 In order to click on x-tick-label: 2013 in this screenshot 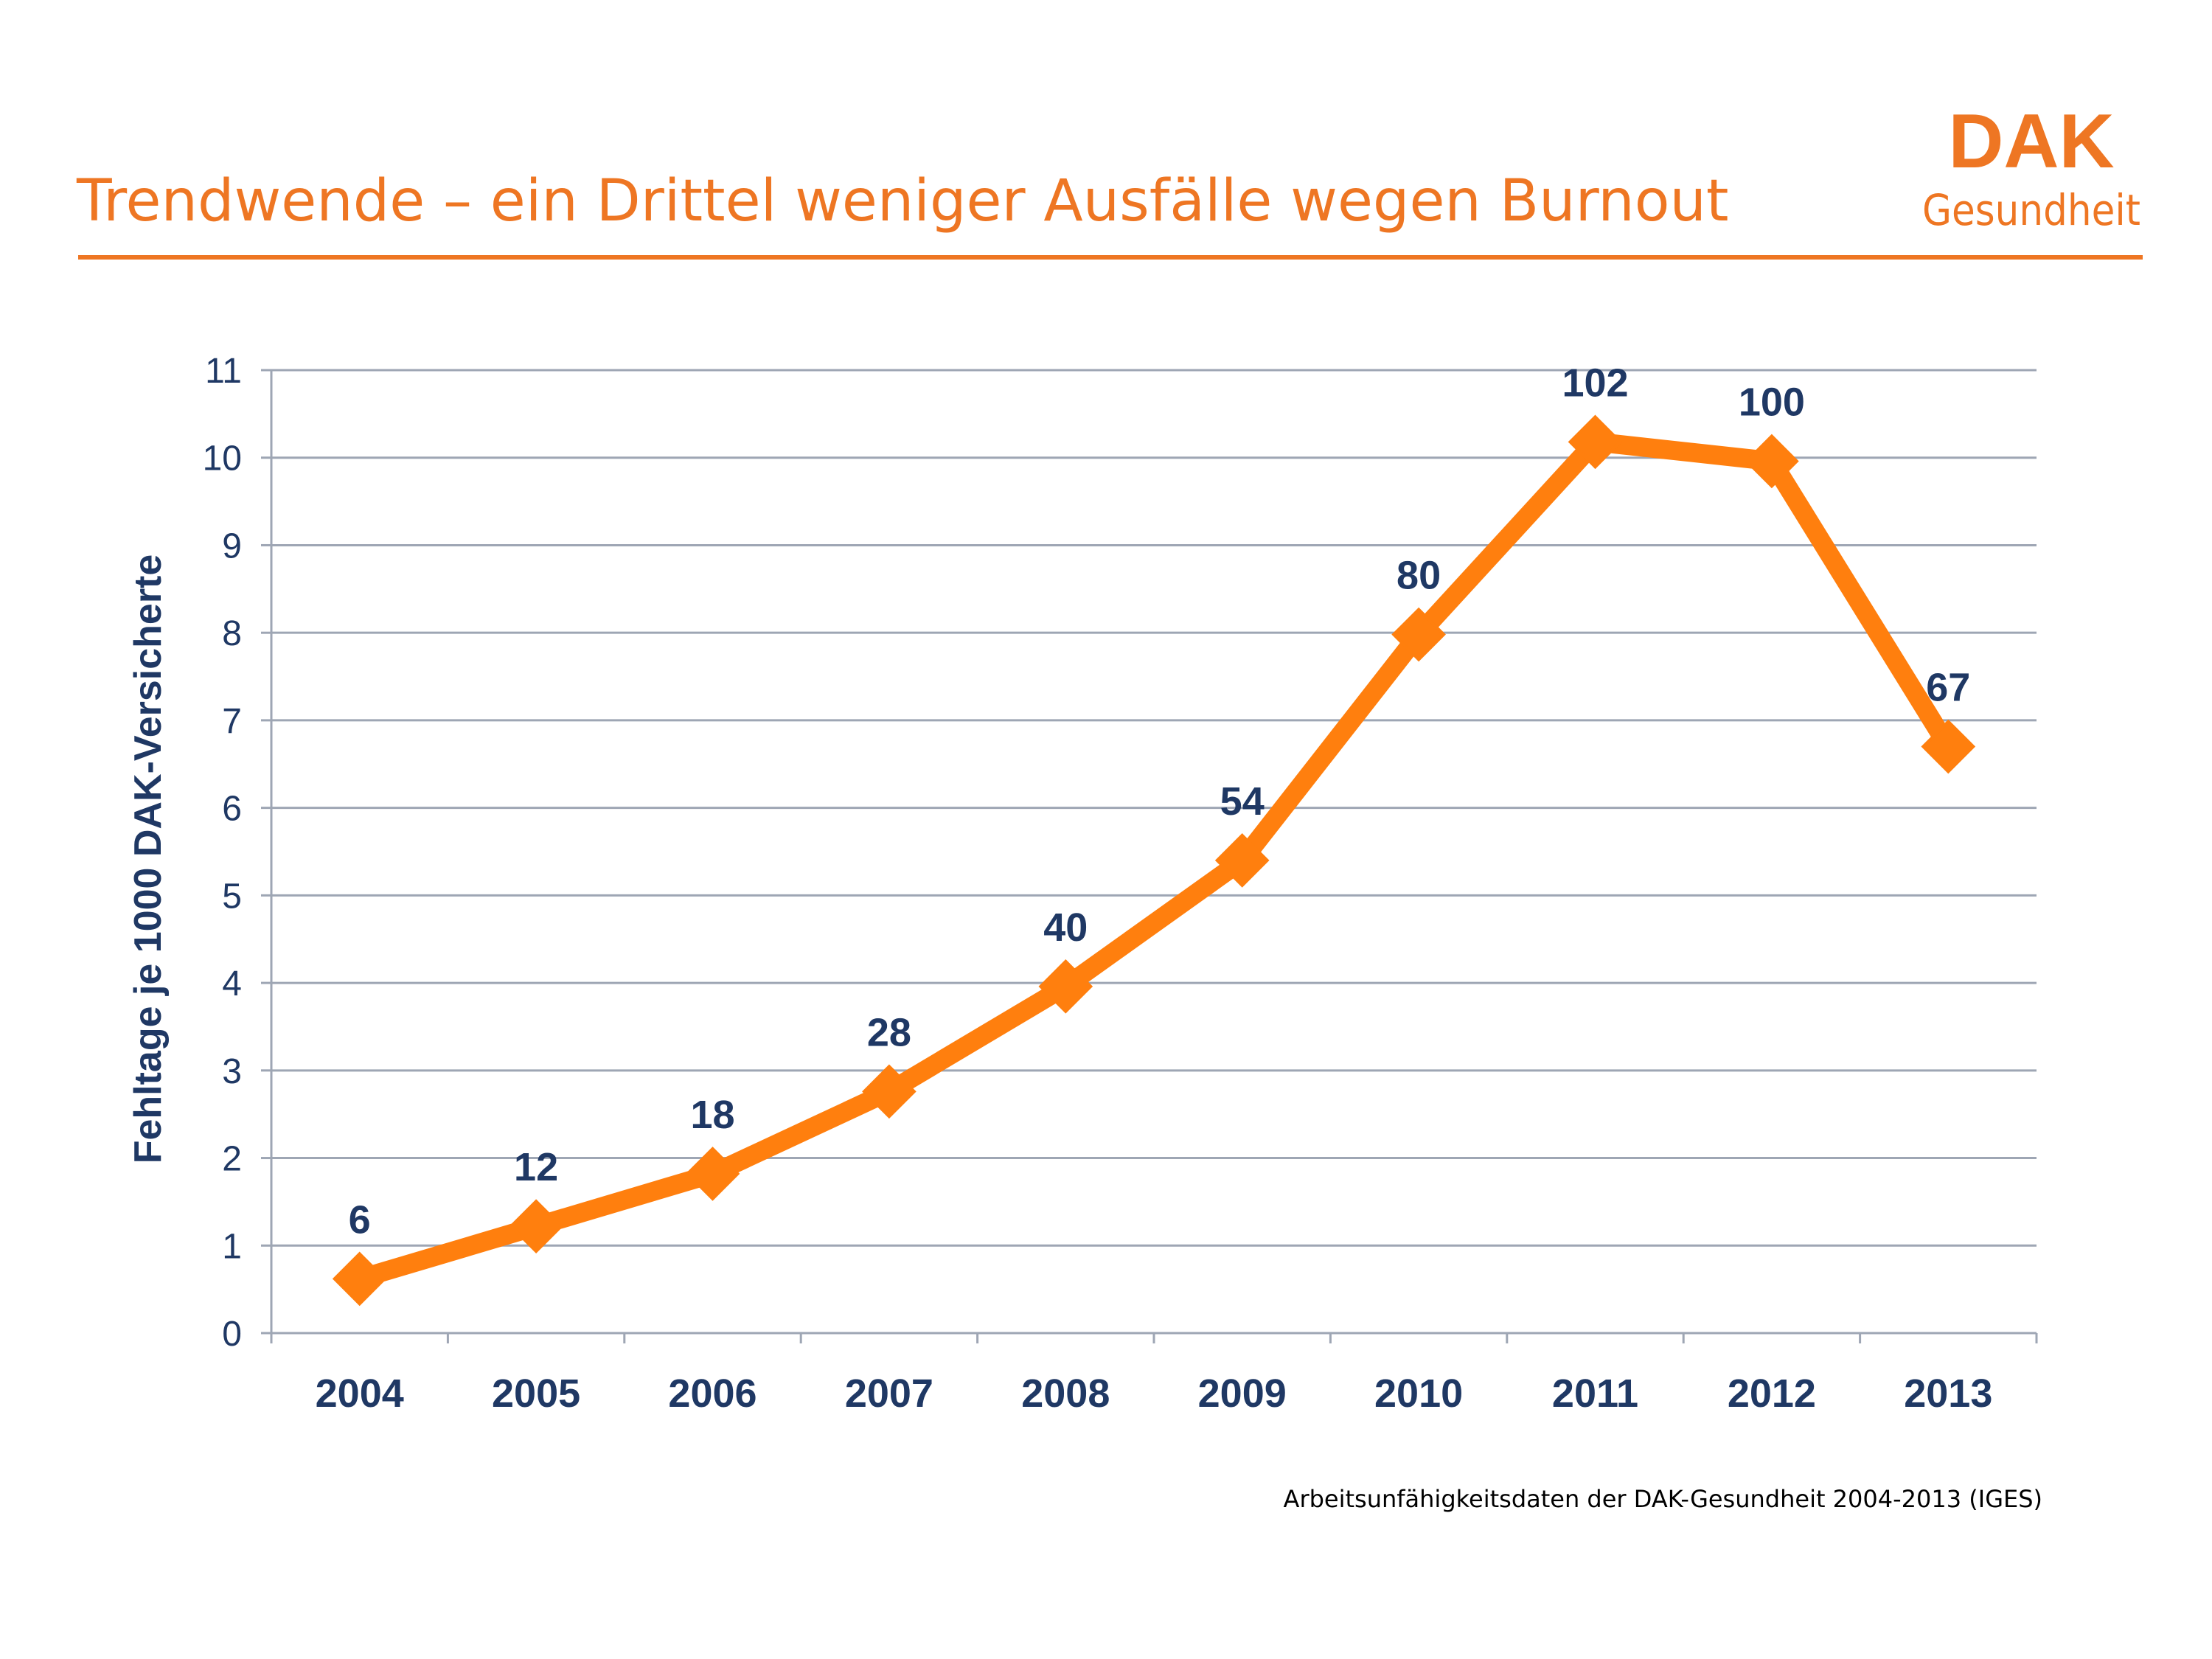, I will do `click(1948, 1393)`.